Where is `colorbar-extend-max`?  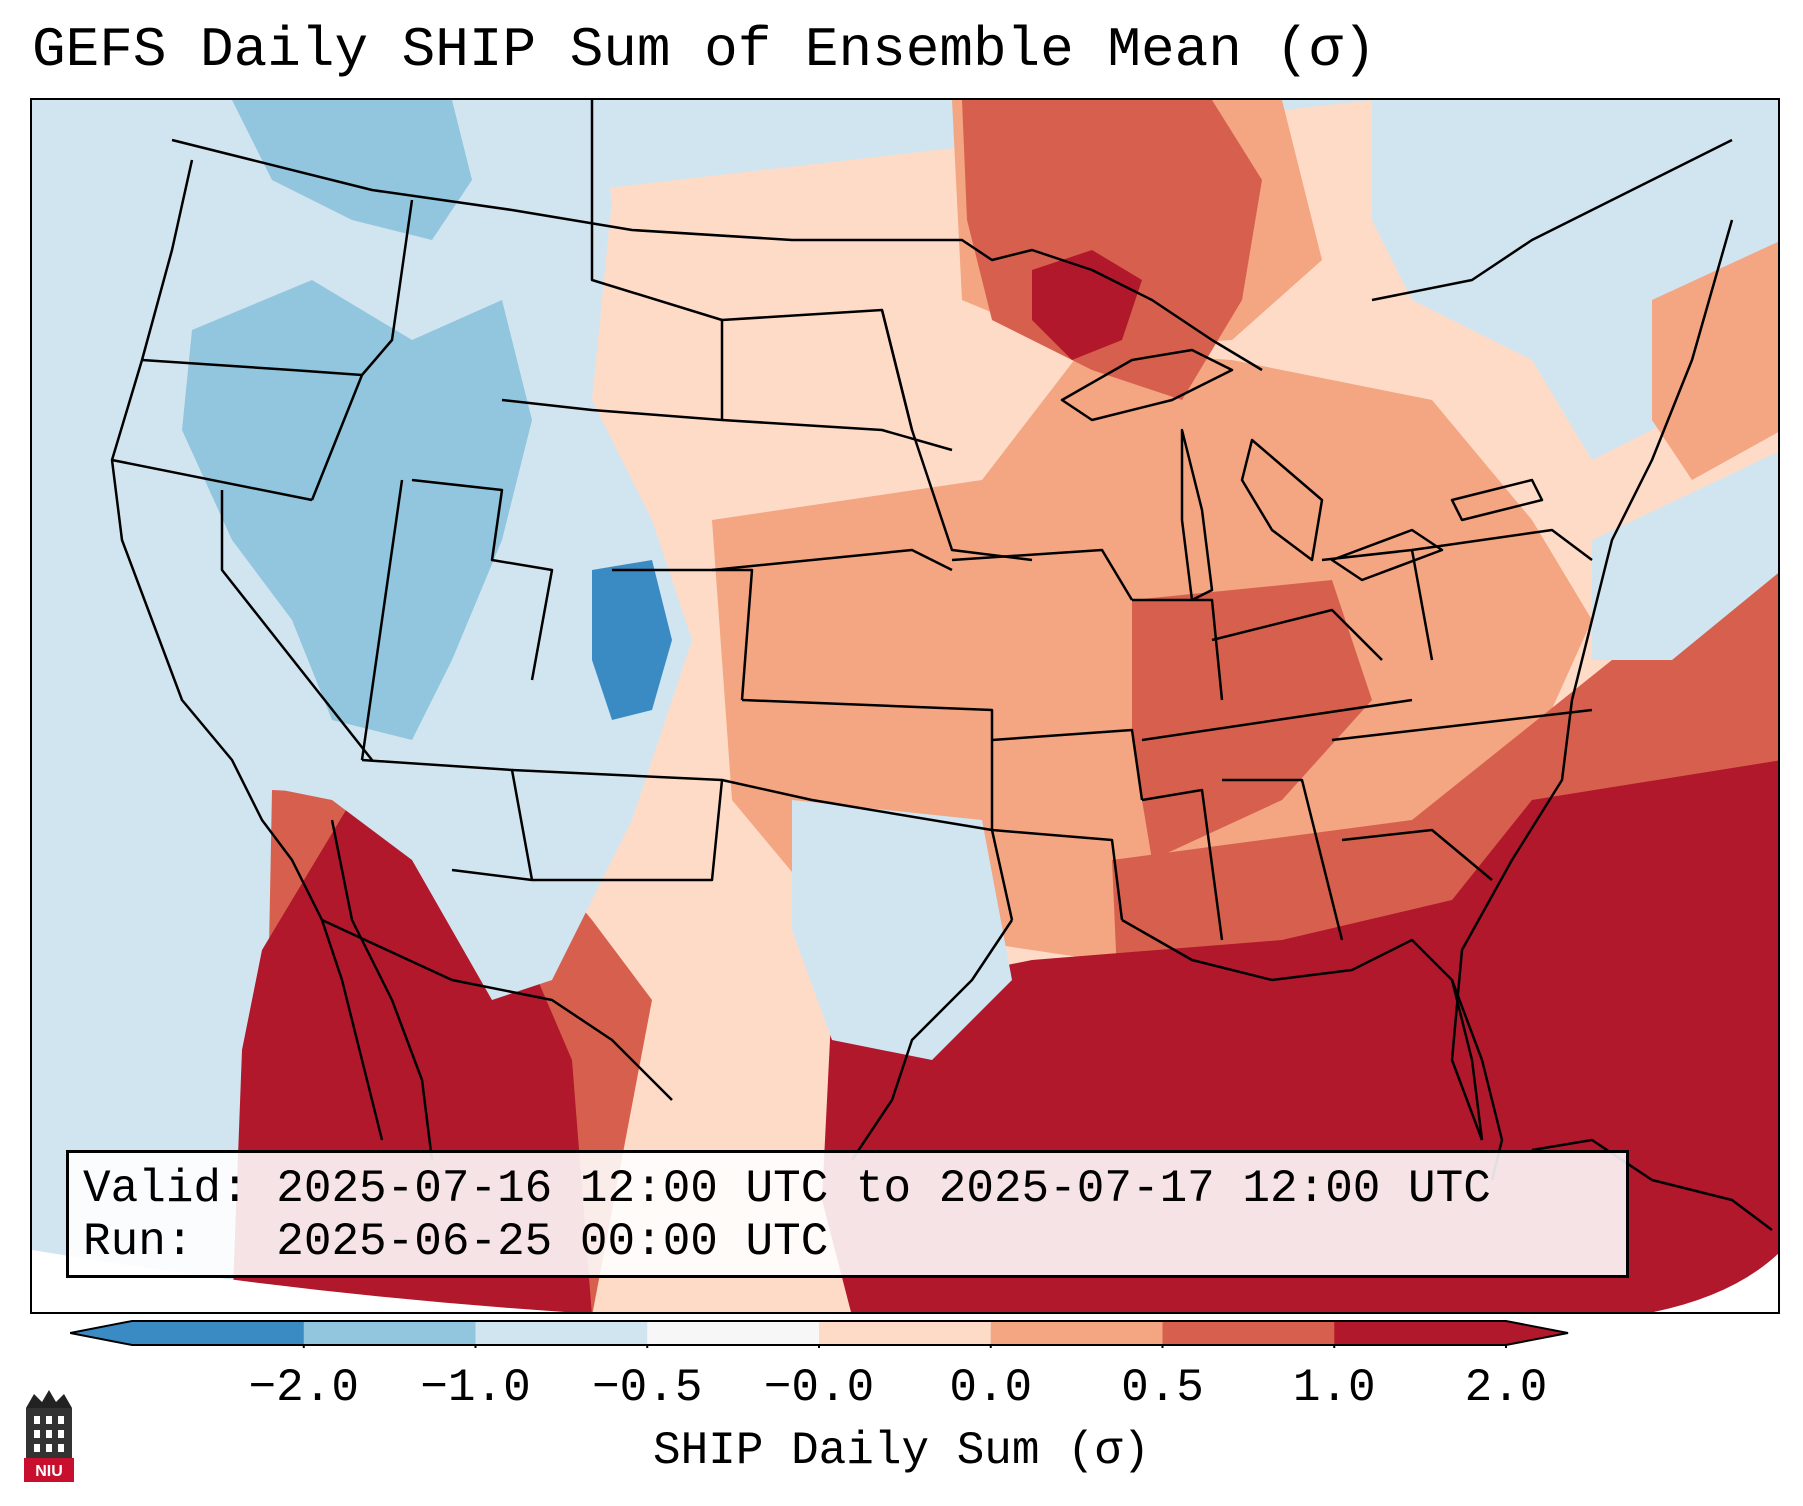
colorbar-extend-max is located at coordinates (1537, 1333).